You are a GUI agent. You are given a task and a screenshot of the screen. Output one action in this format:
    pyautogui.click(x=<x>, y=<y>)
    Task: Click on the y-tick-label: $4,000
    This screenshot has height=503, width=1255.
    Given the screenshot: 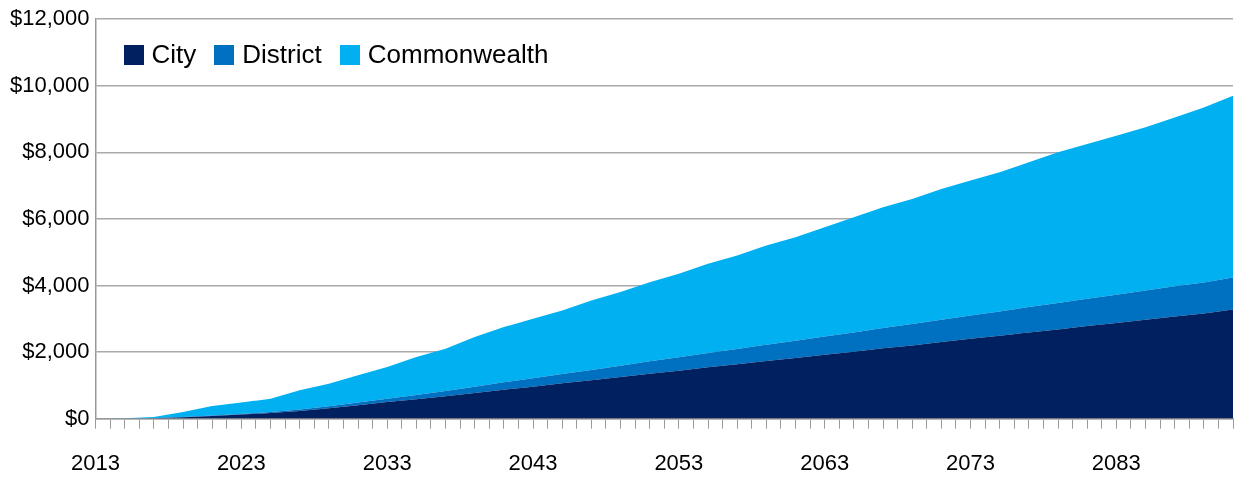 What is the action you would take?
    pyautogui.click(x=56, y=284)
    